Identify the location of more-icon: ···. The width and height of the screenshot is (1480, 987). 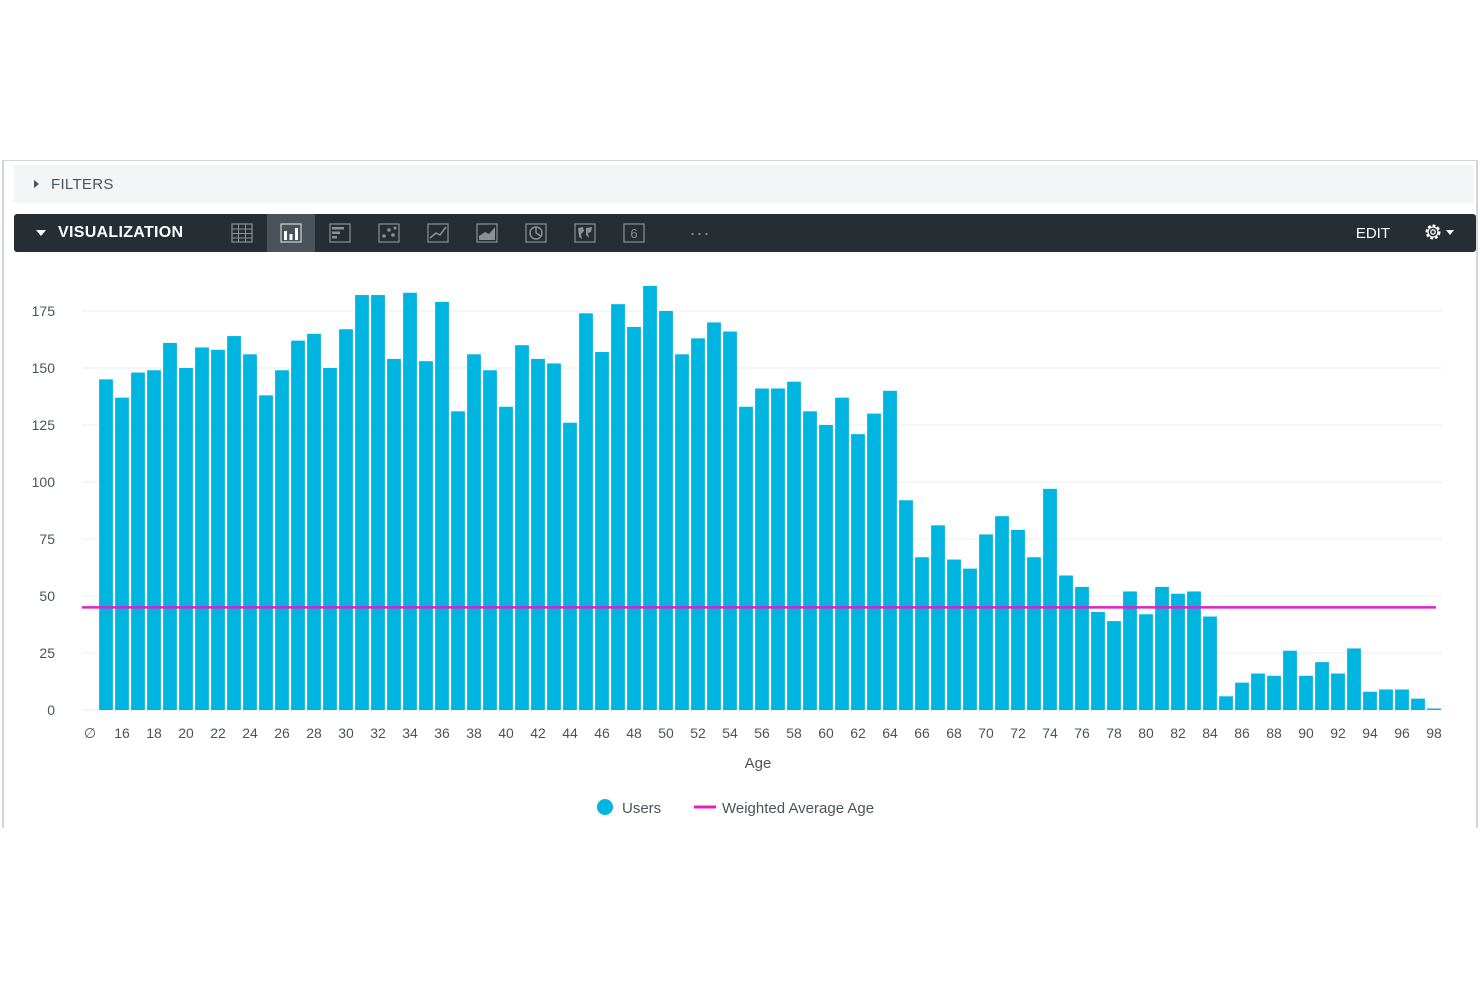
(700, 232).